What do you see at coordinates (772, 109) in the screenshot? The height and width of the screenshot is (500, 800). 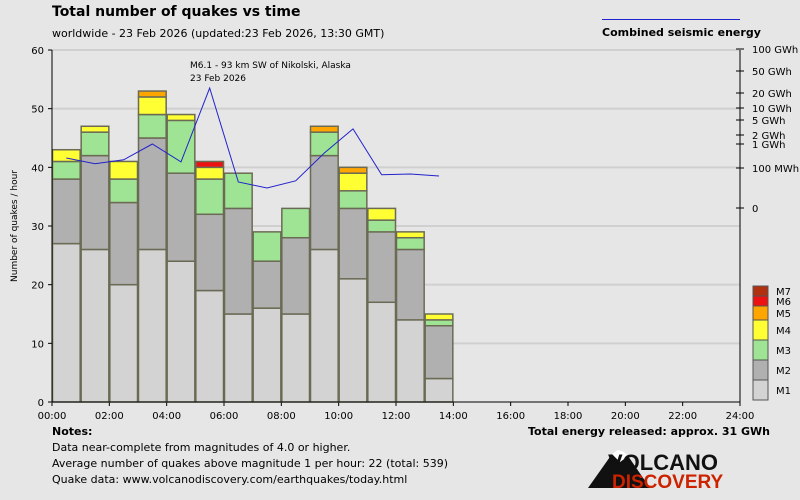 I see `energy-tick-label: 10 GWh` at bounding box center [772, 109].